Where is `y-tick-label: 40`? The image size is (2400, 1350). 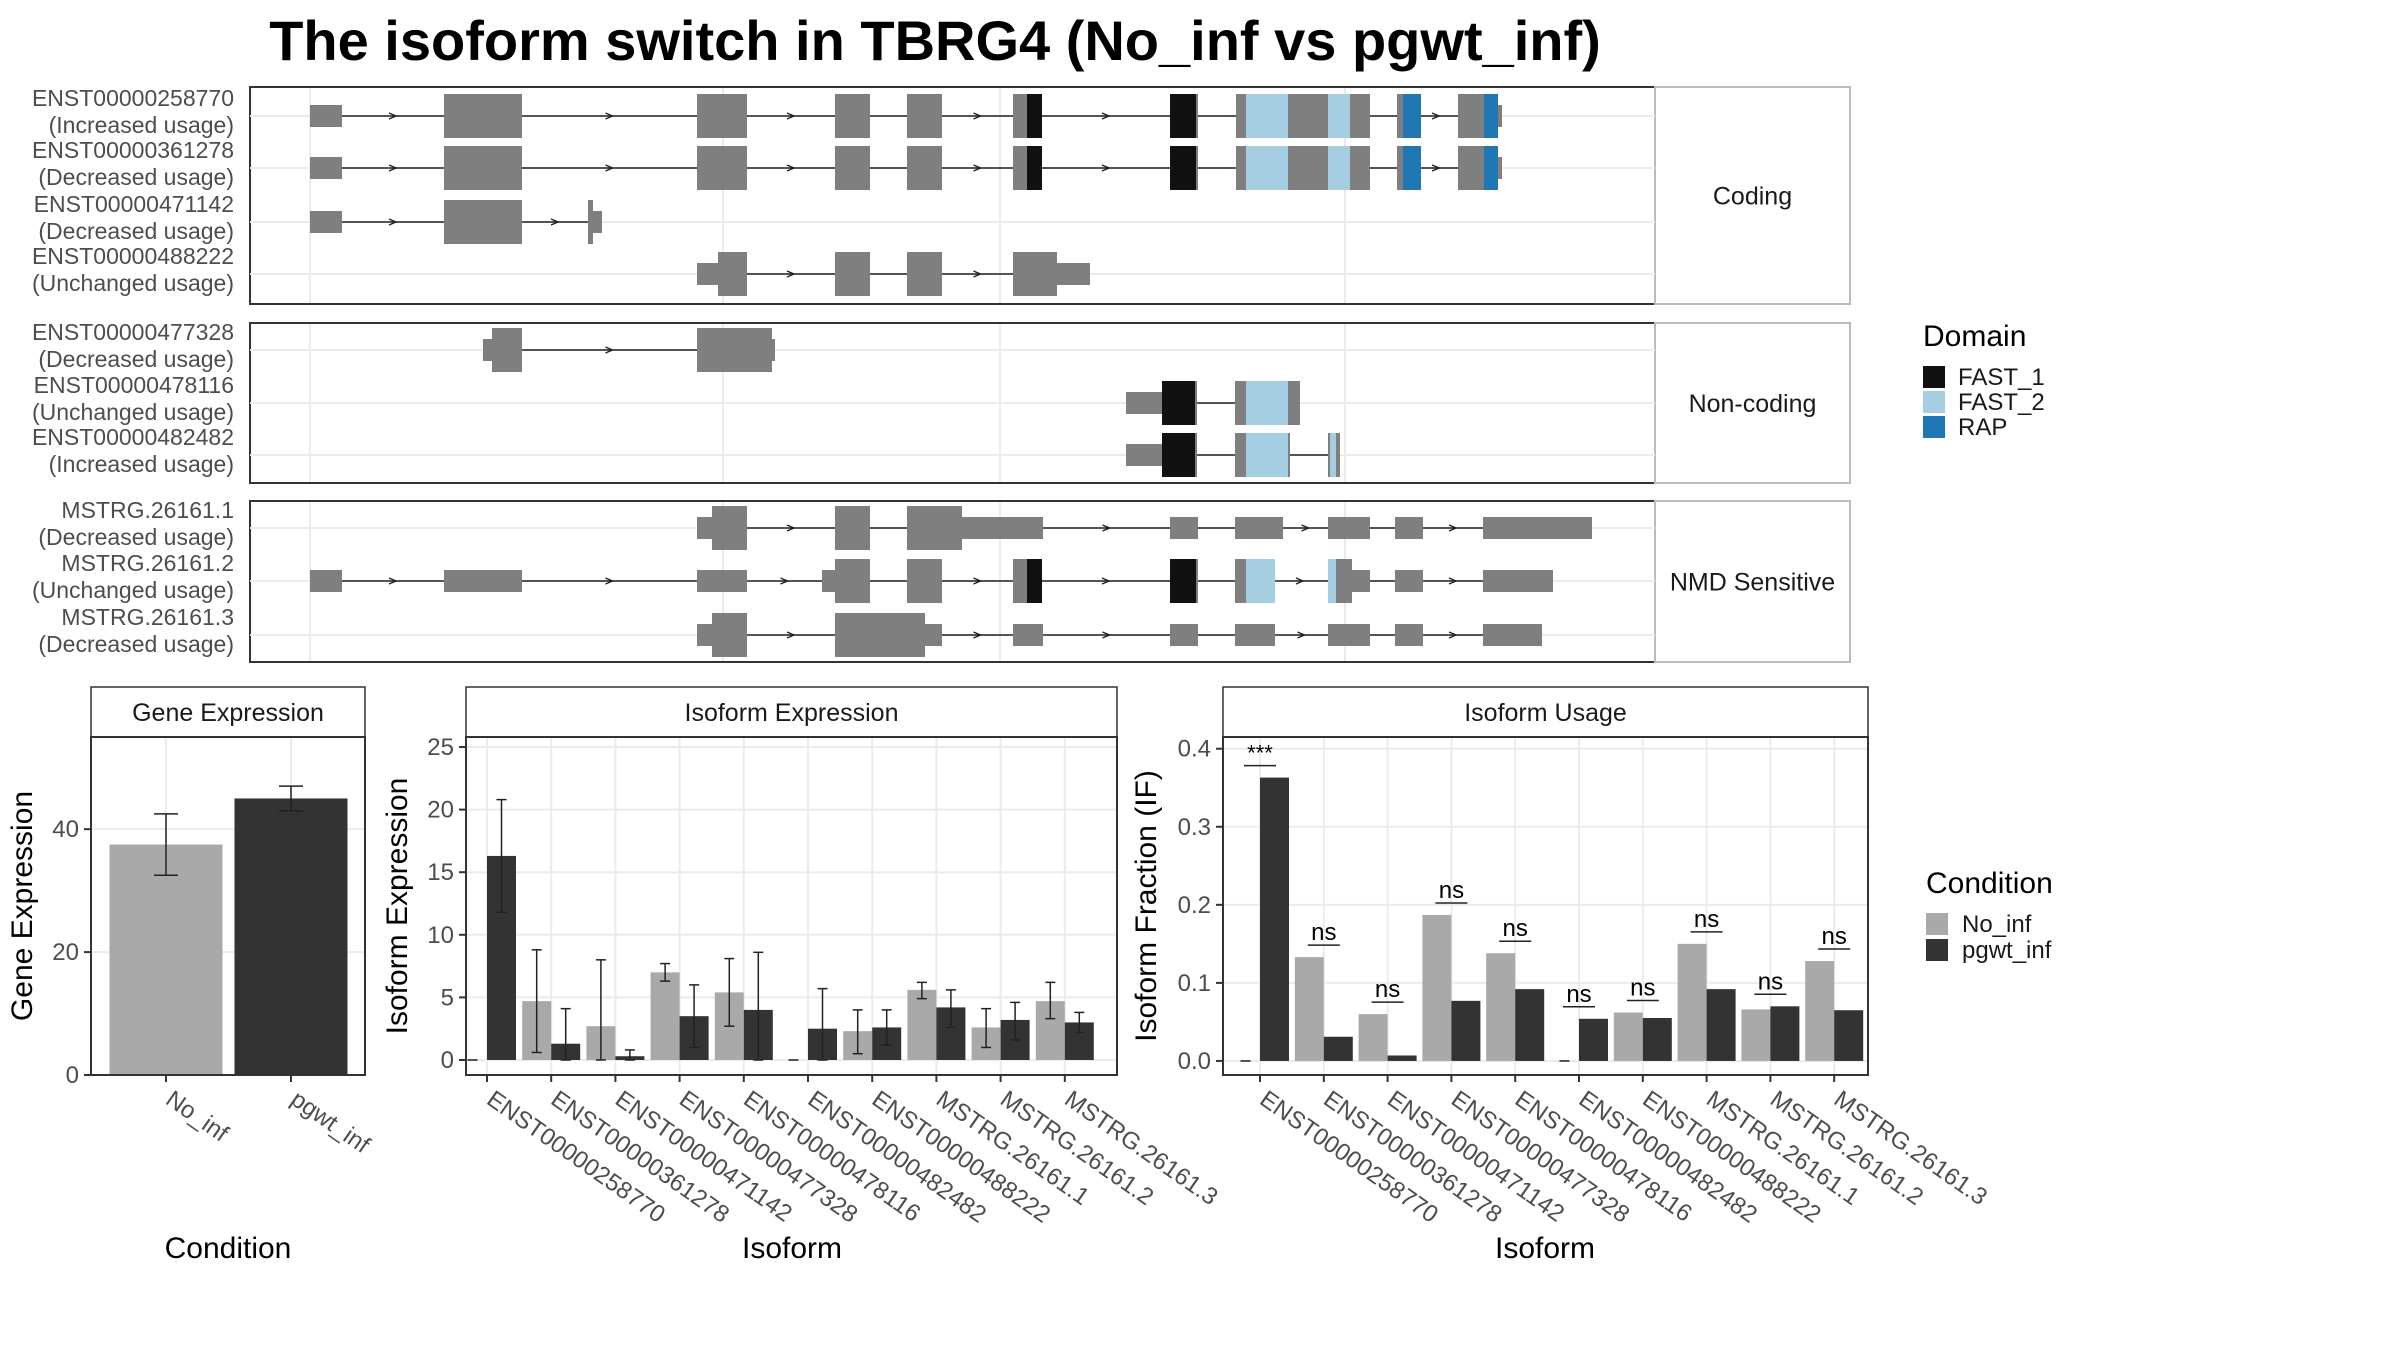
y-tick-label: 40 is located at coordinates (65, 829).